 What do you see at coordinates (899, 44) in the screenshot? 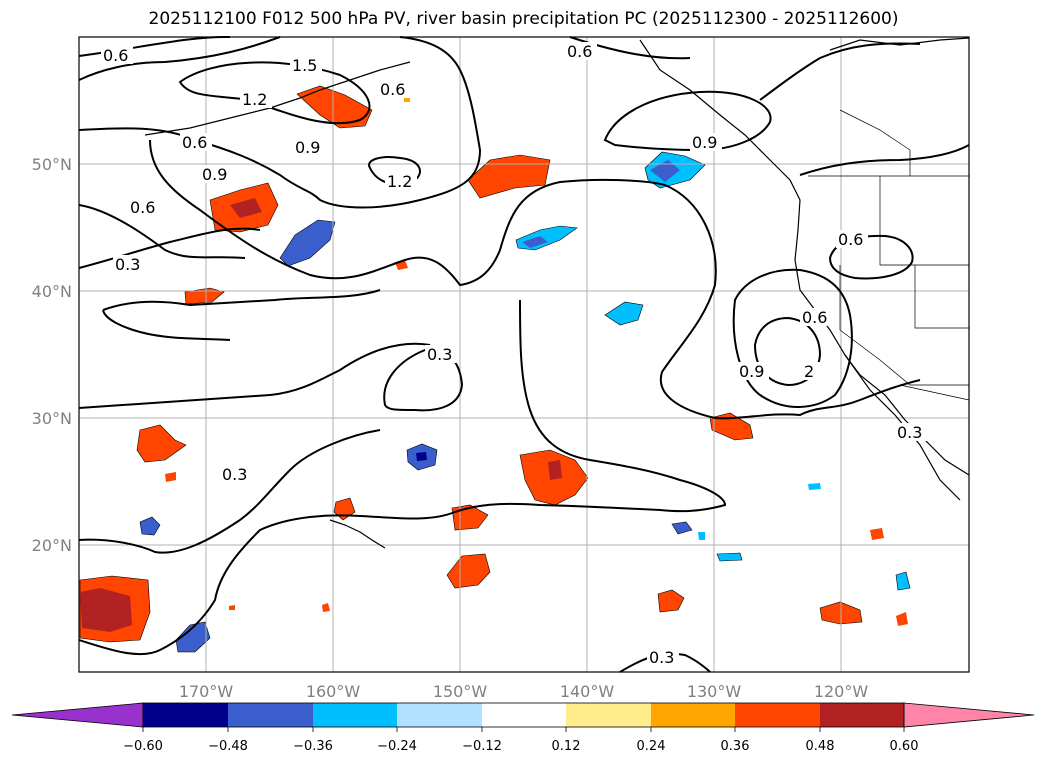
I see `alaska-coast` at bounding box center [899, 44].